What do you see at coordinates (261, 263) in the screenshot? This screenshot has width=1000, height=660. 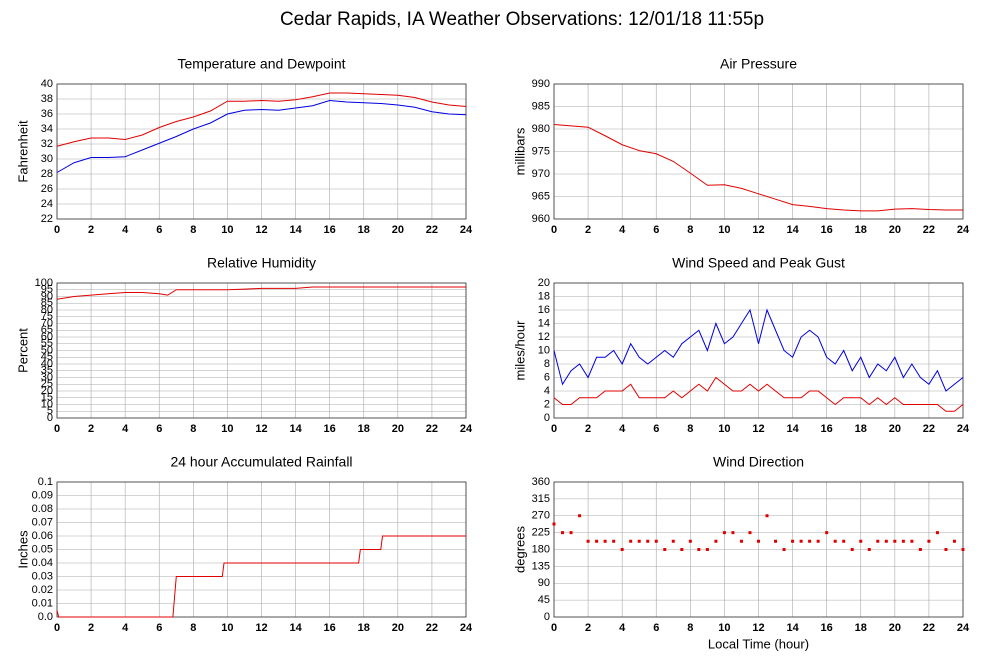 I see `chart-title: Relative Humidity` at bounding box center [261, 263].